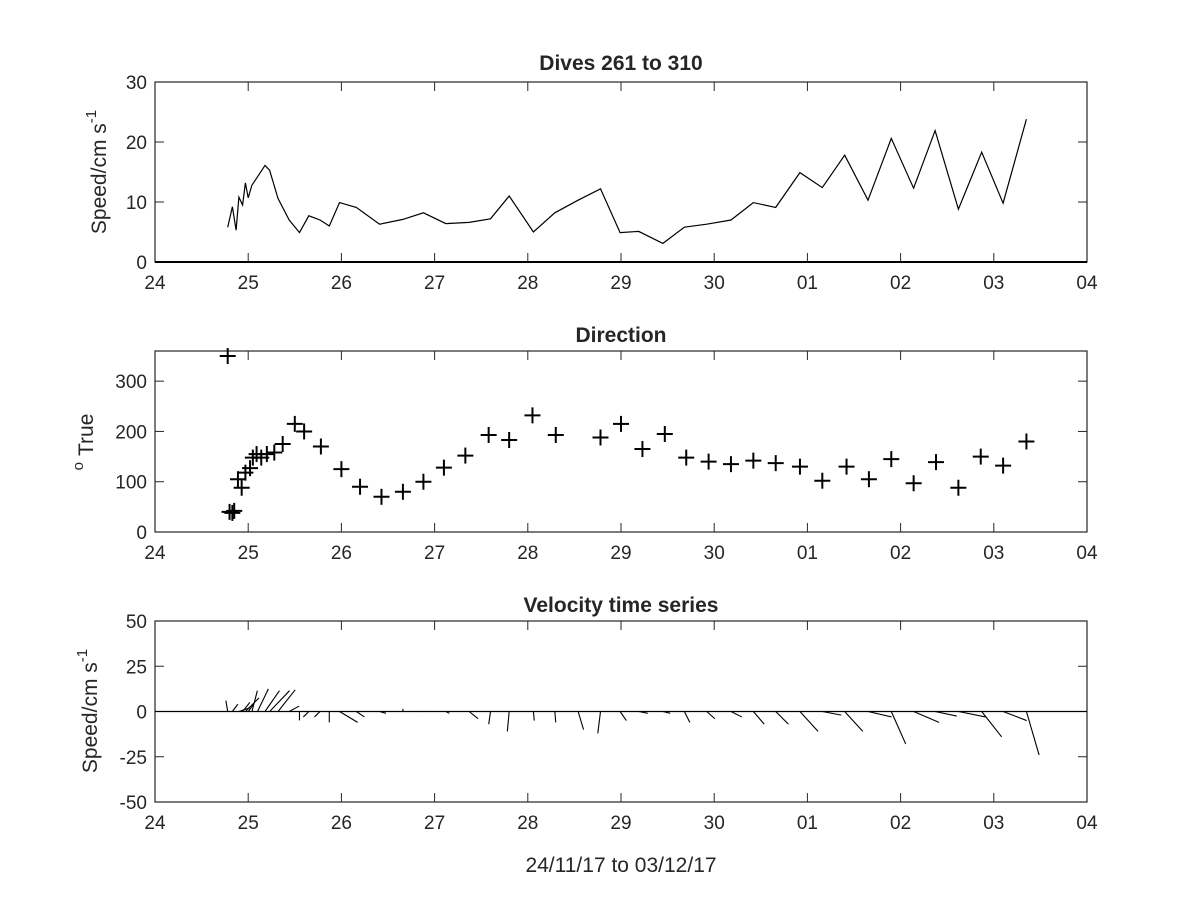 The image size is (1200, 900). Describe the element at coordinates (136, 622) in the screenshot. I see `velocity-ytick-label: 50` at that location.